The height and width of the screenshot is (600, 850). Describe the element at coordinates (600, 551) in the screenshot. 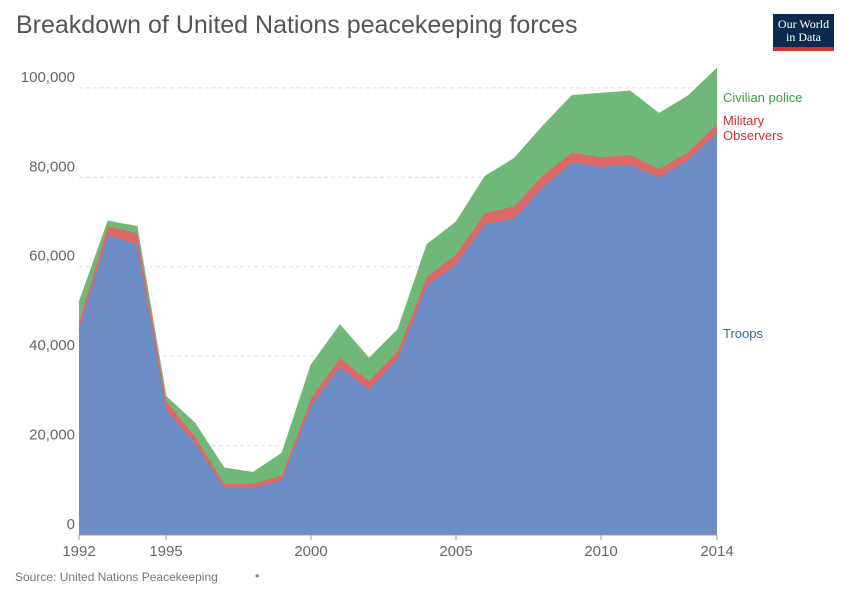

I see `x-tick-label: 2010` at that location.